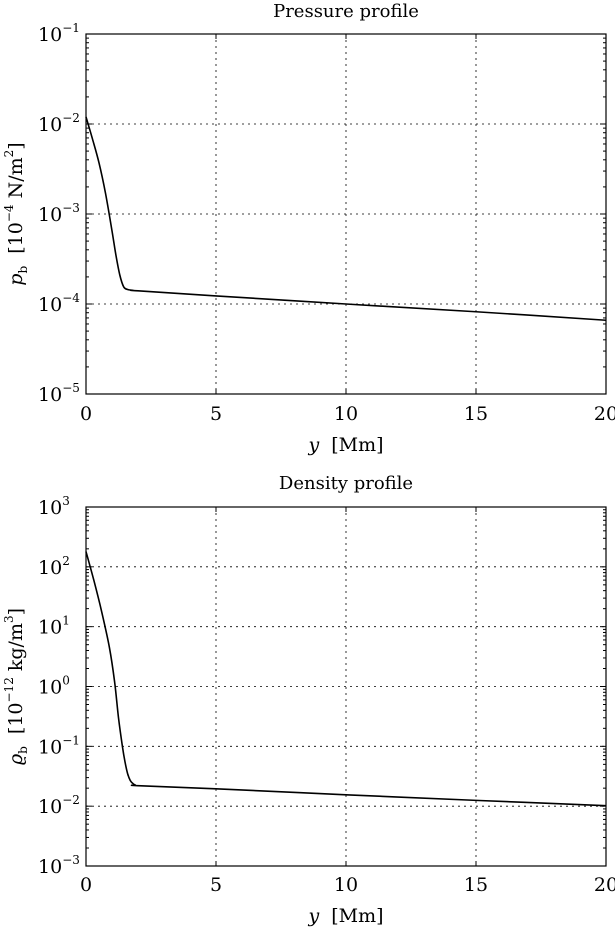 The width and height of the screenshot is (615, 929). I want to click on y-axis-label: ϱb [10−12 kg/m3], so click(16, 686).